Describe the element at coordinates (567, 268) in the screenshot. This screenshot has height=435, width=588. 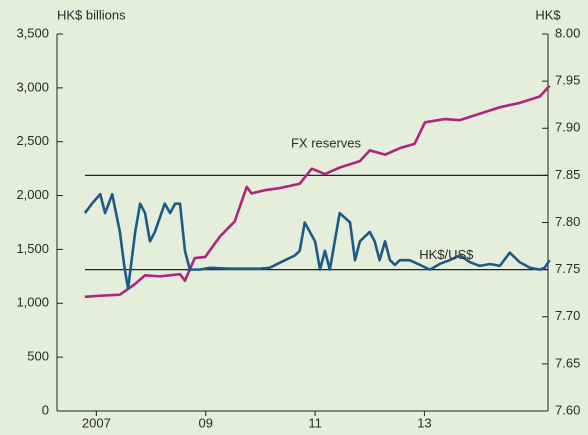
I see `y2-tick-label: 7.75` at that location.